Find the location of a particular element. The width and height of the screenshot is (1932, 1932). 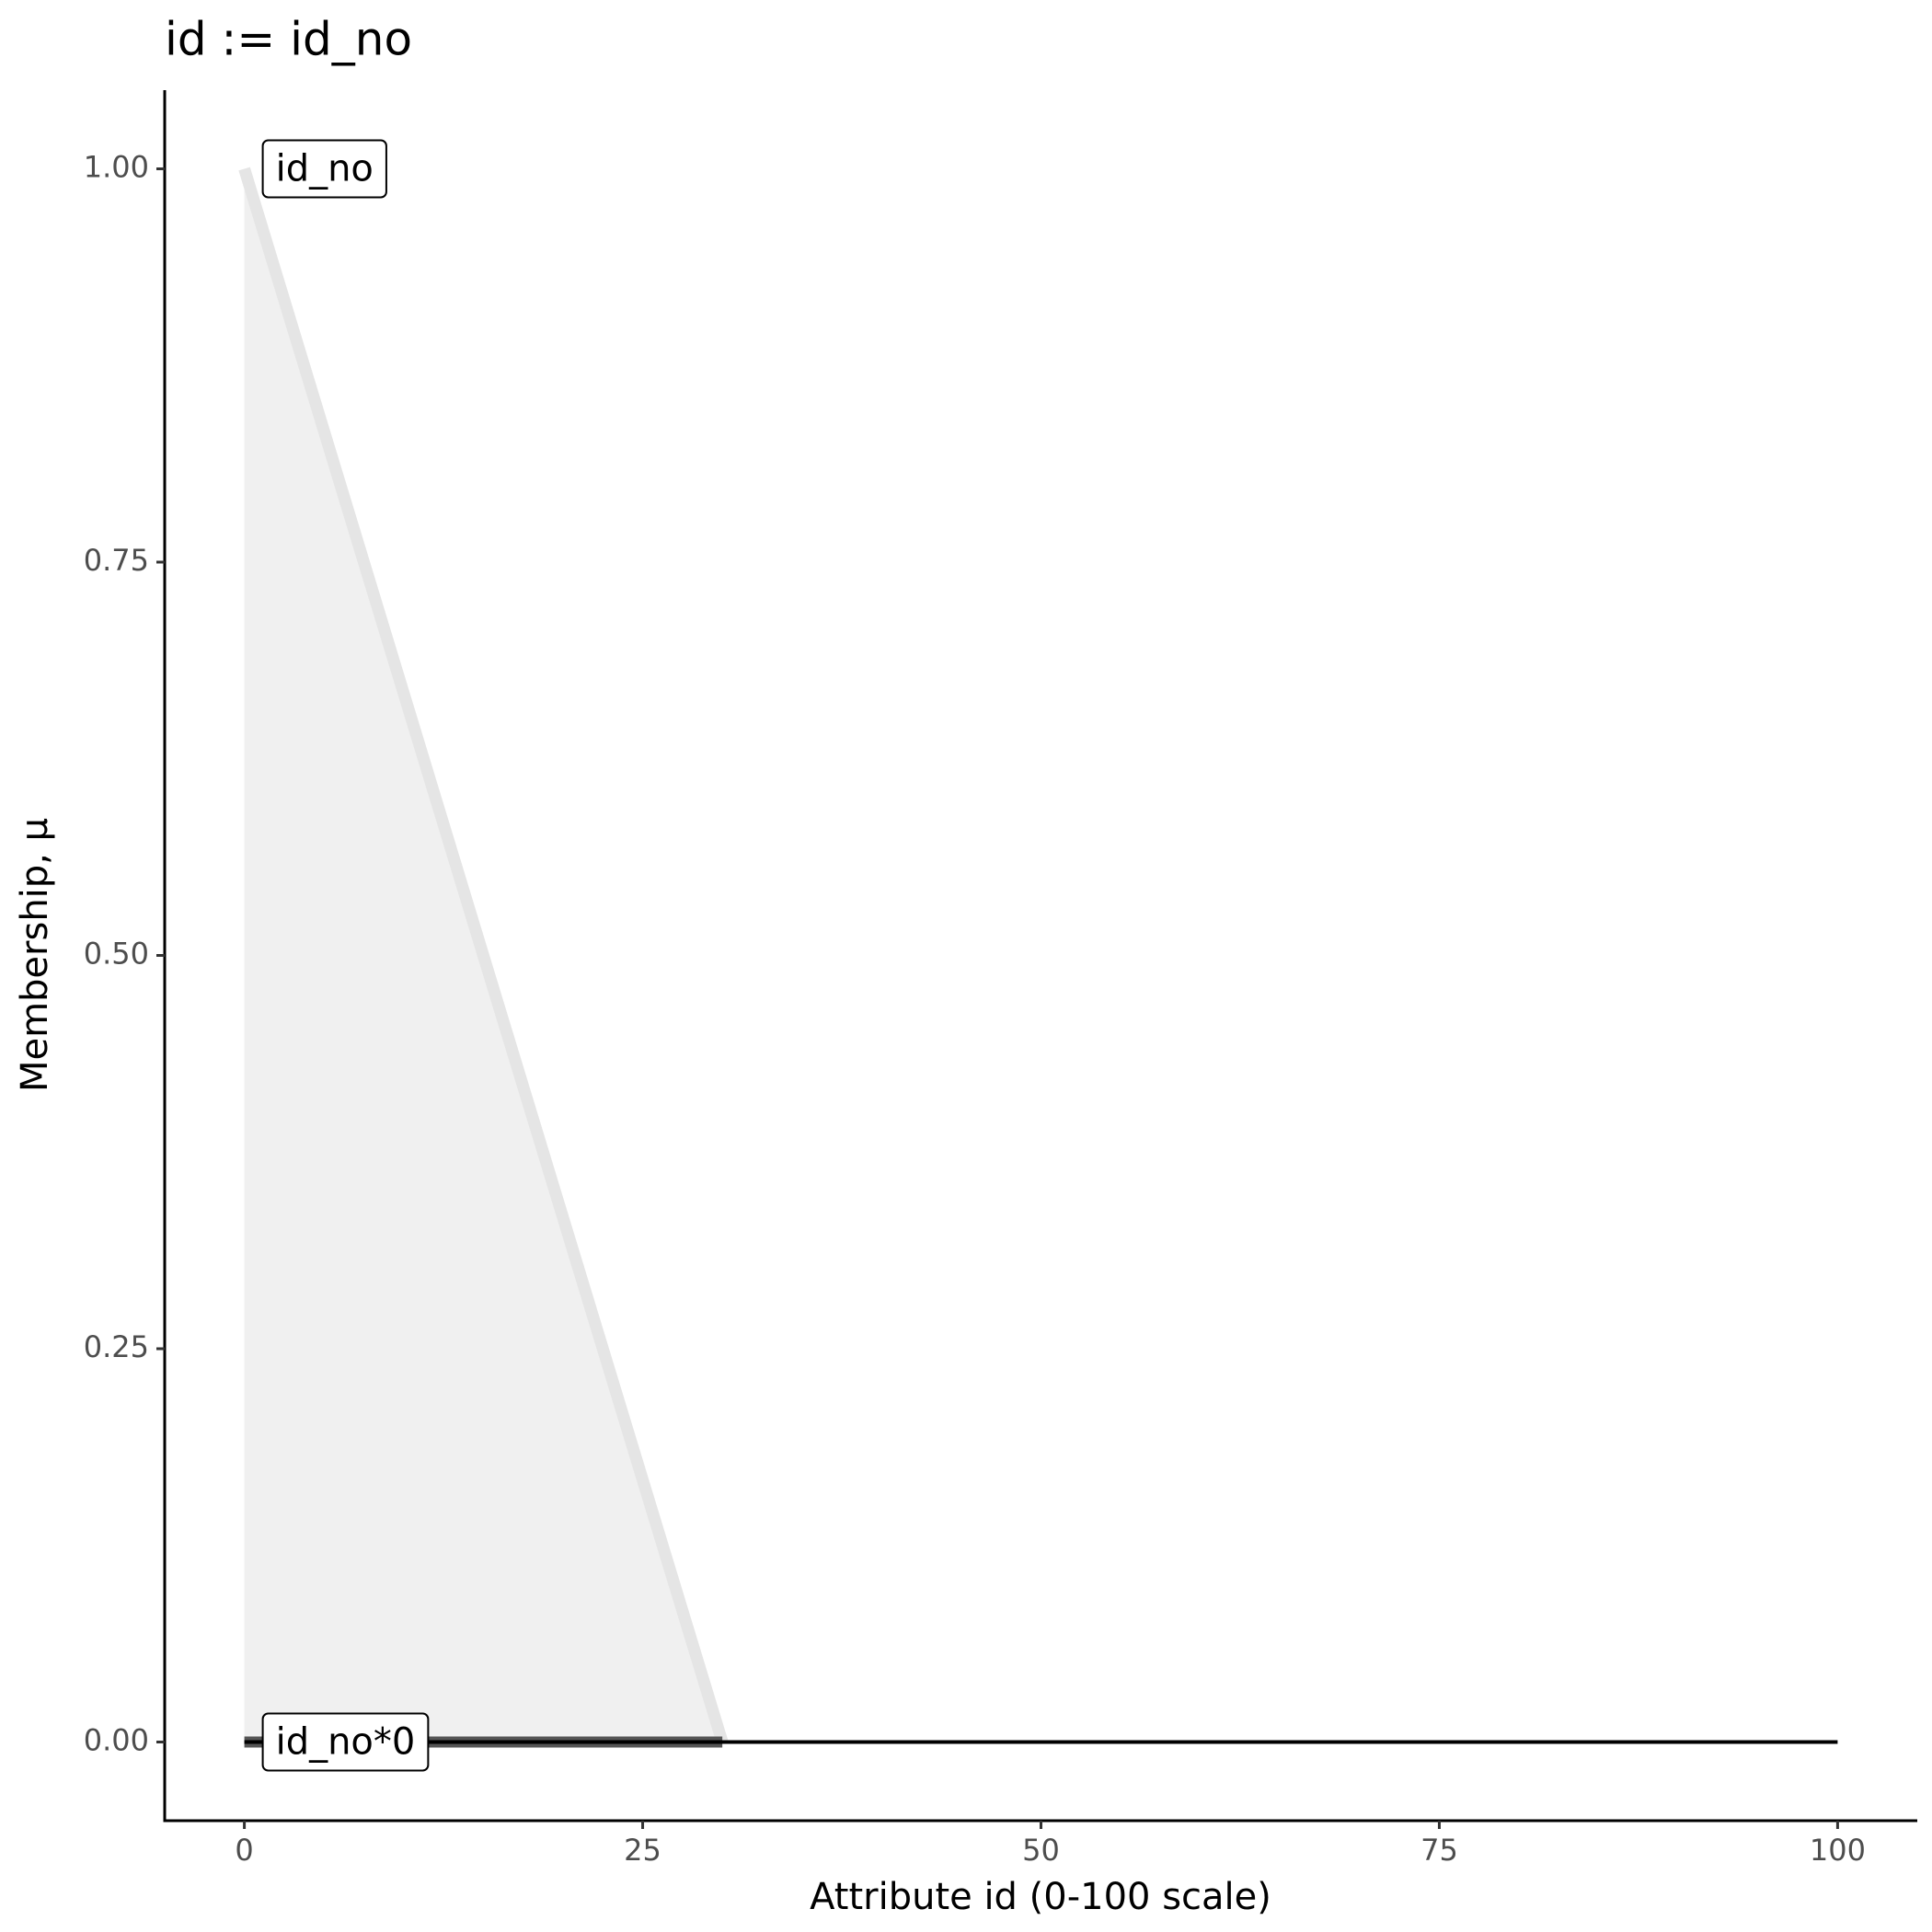

series-label: id_no*0 is located at coordinates (345, 1742).